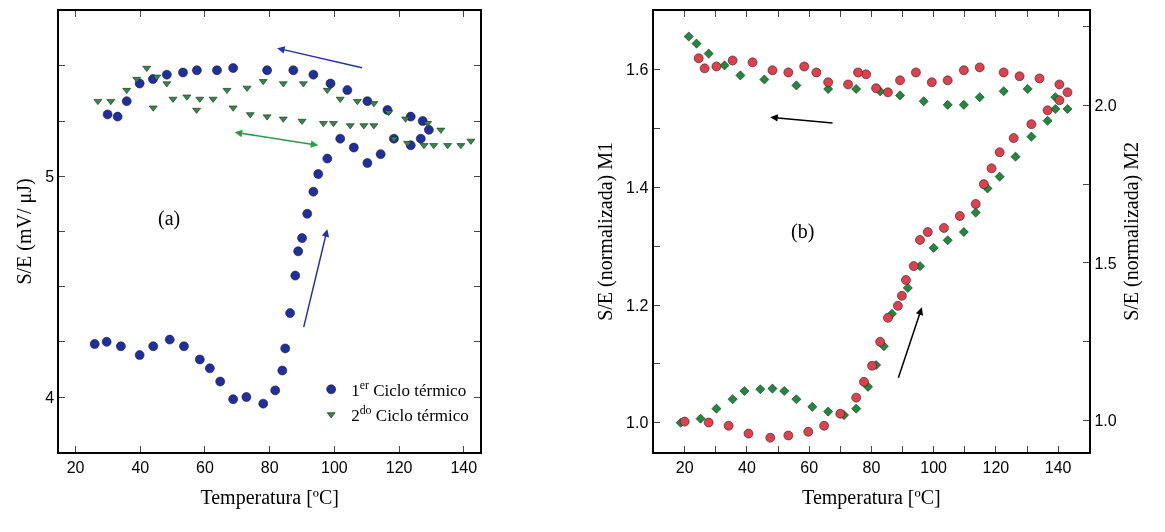  I want to click on y2-axis-title: S/E (normalizada) M2, so click(1131, 231).